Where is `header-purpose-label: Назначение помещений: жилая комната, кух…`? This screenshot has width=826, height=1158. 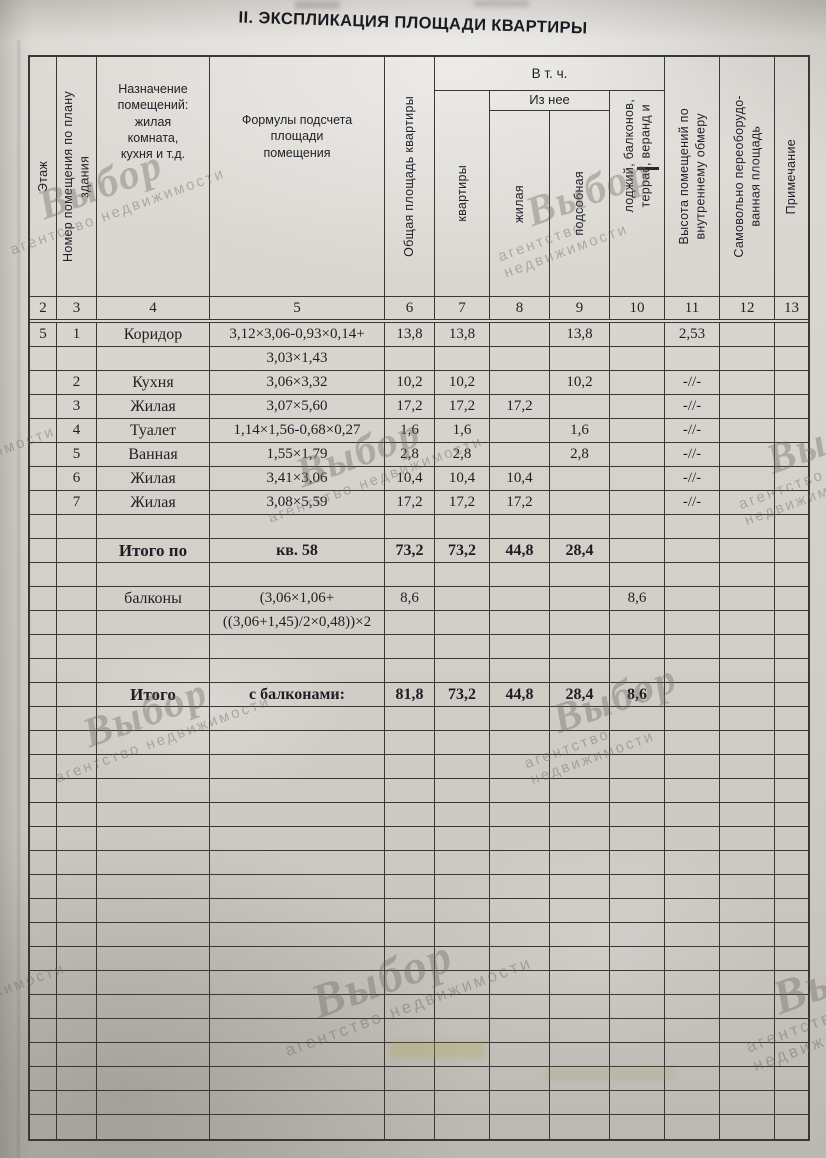 header-purpose-label: Назначение помещений: жилая комната, кух… is located at coordinates (153, 121).